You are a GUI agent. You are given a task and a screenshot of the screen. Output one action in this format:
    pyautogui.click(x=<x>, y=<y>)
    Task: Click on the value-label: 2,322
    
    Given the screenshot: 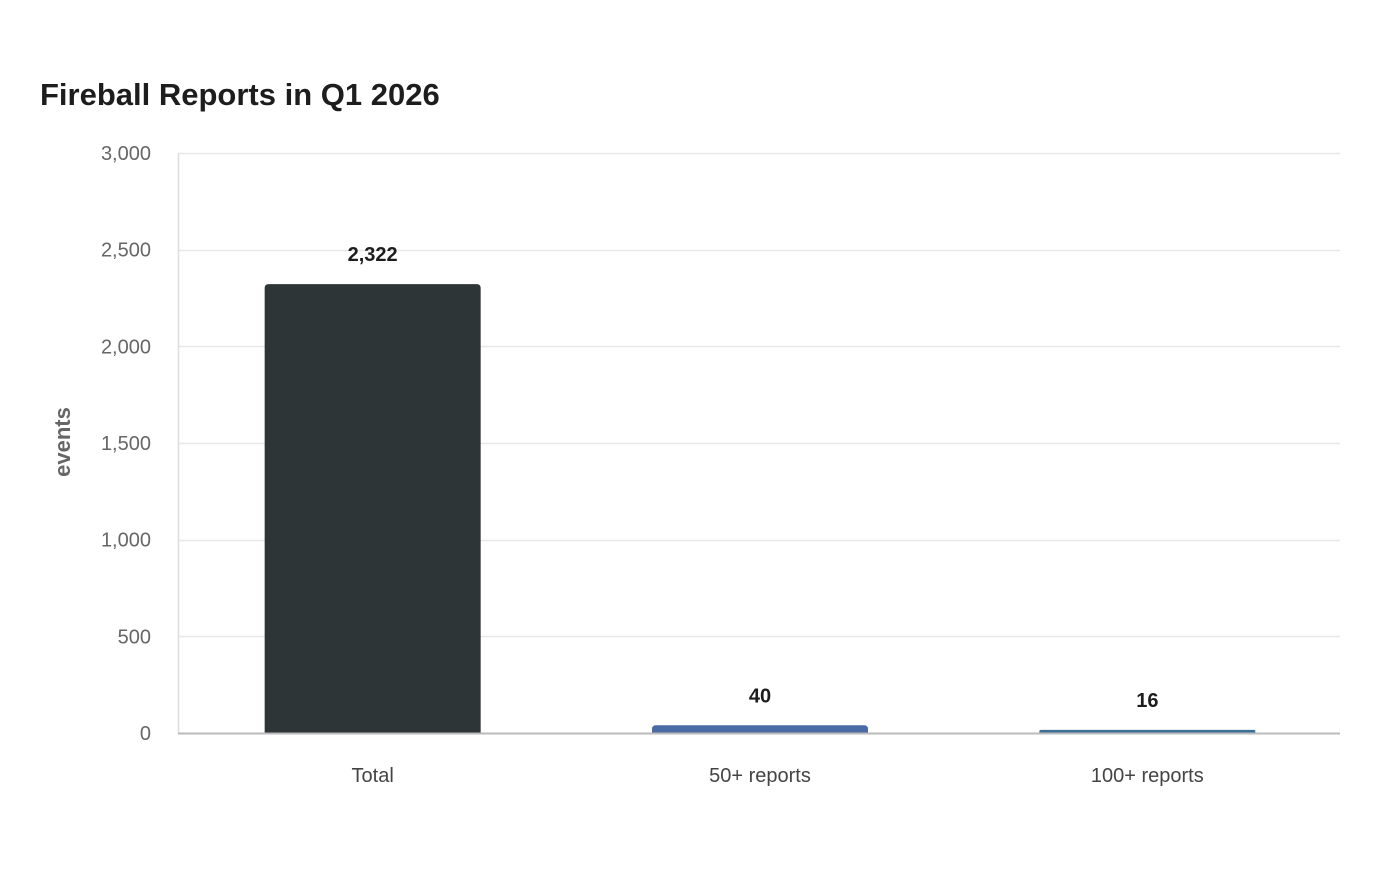 What is the action you would take?
    pyautogui.click(x=373, y=255)
    